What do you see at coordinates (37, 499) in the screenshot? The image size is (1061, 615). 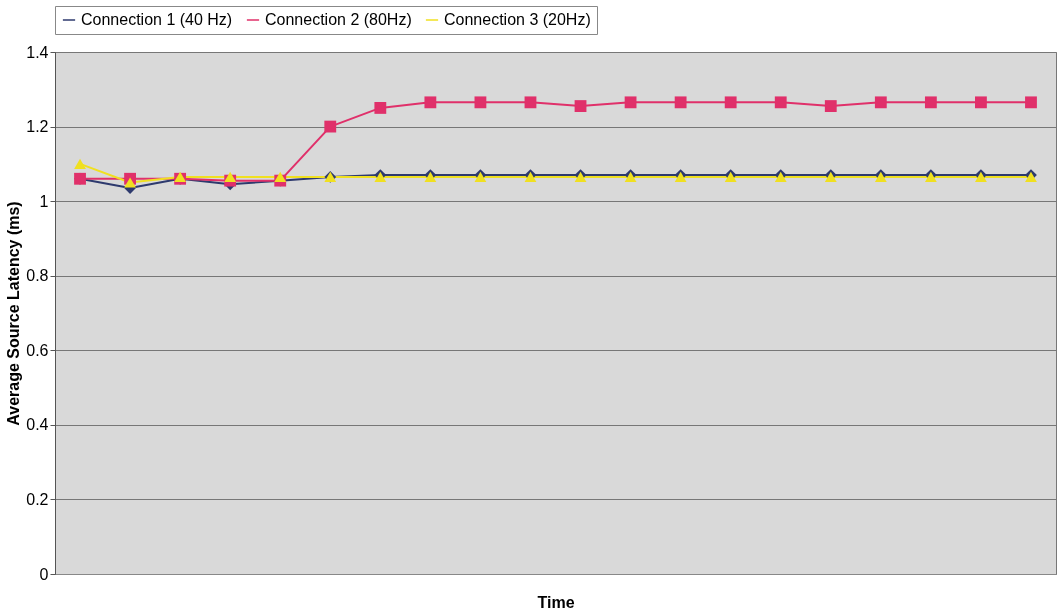 I see `y-tick-label: 0.2` at bounding box center [37, 499].